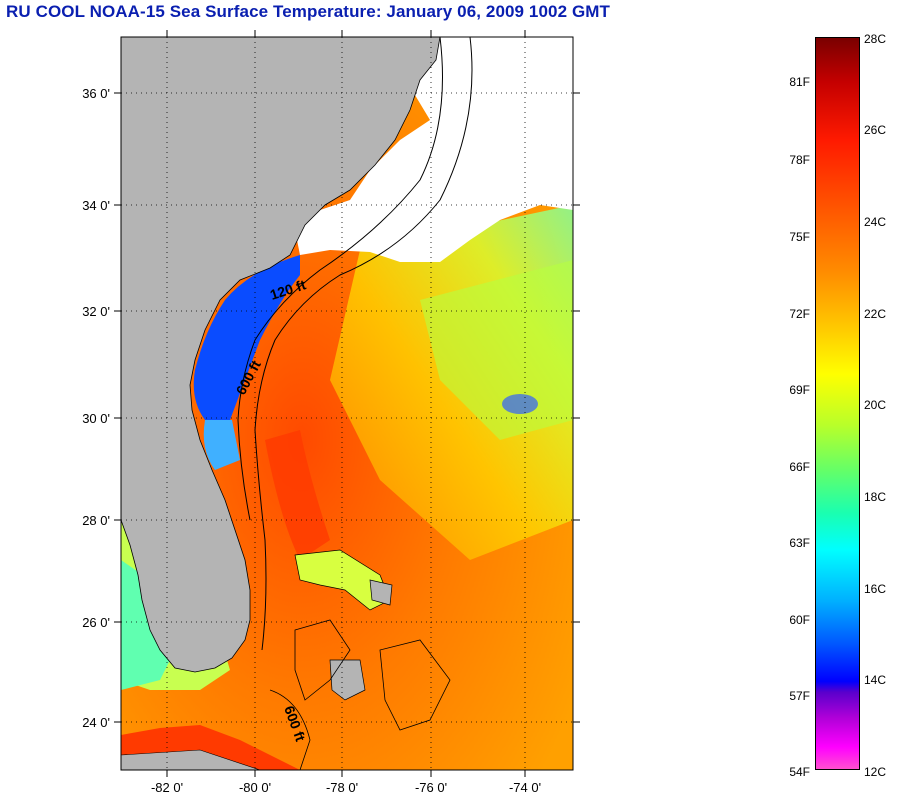  Describe the element at coordinates (342, 580) in the screenshot. I see `bahamas-bank` at that location.